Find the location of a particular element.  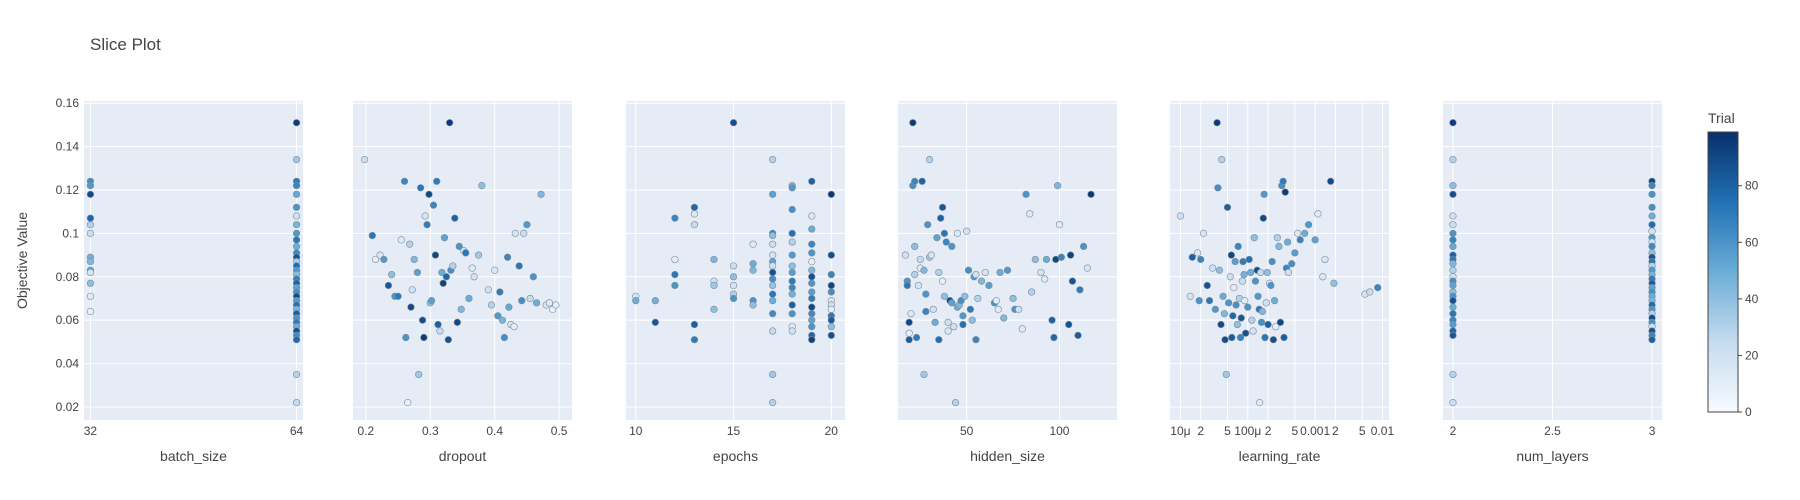

x-tick-label: 0.3 is located at coordinates (430, 431).